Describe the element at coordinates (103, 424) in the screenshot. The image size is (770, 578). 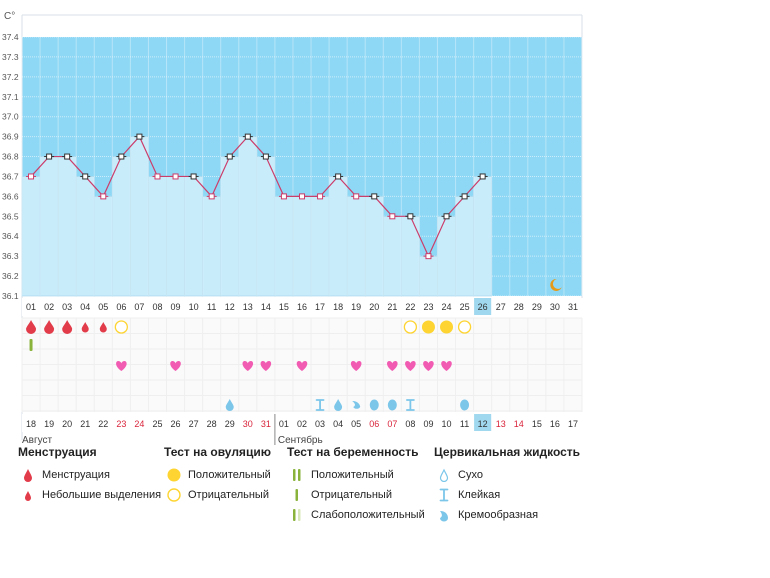
I see `cycle-day-label: 22` at that location.